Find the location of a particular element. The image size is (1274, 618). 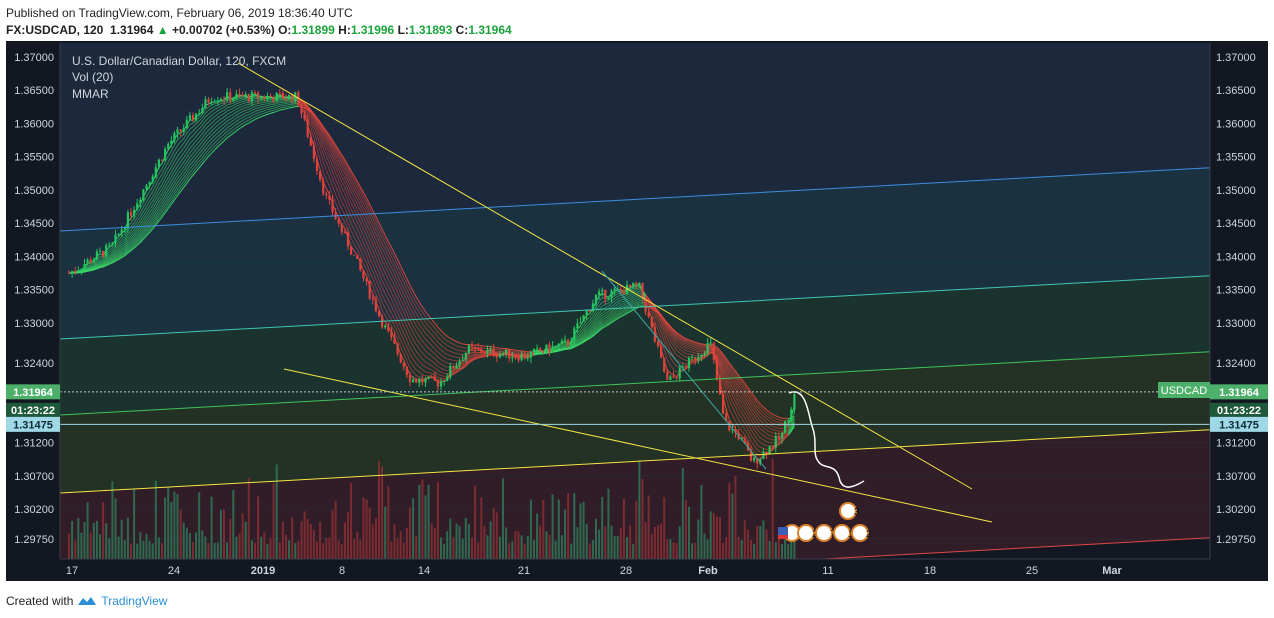

footer-brand: TradingView is located at coordinates (134, 601).